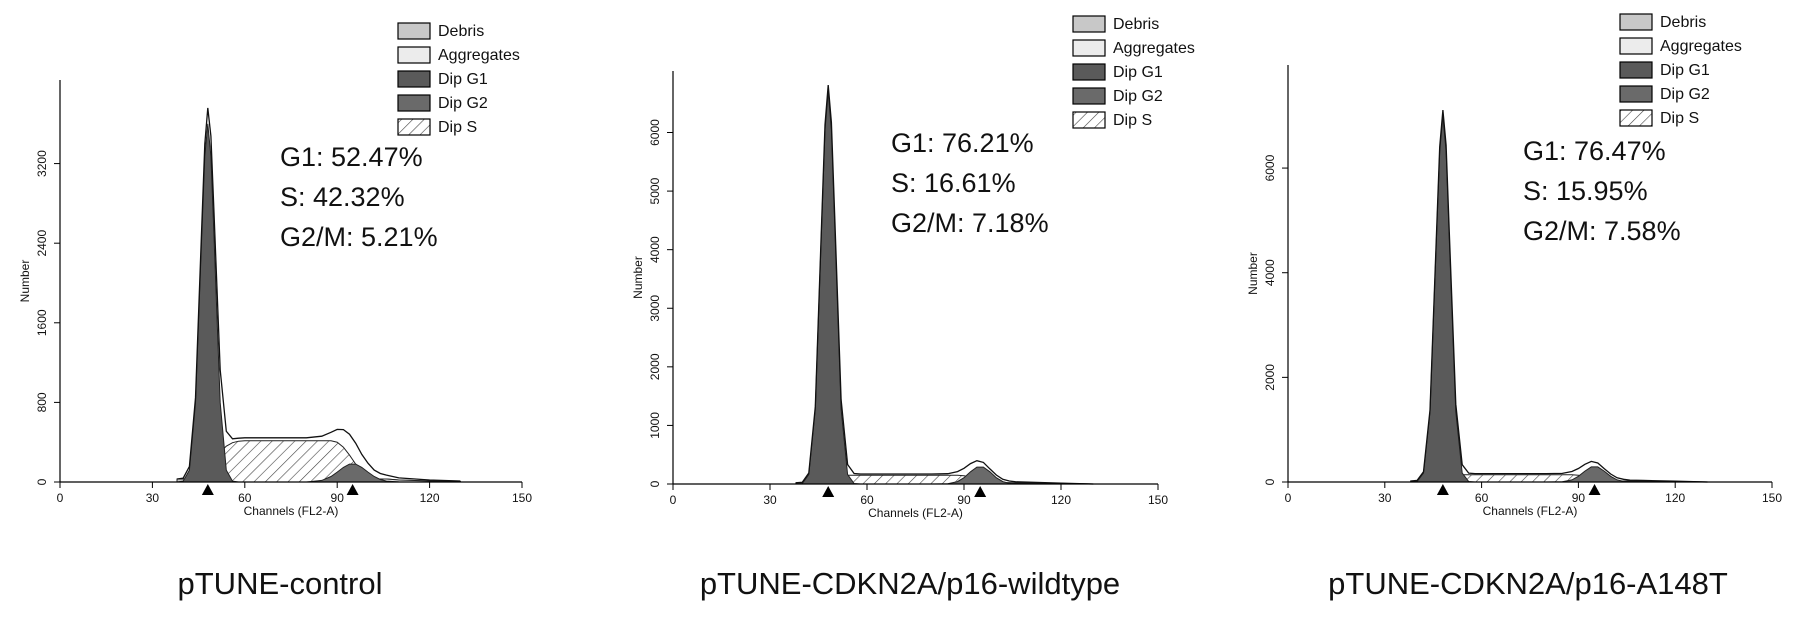 This screenshot has width=1795, height=620. What do you see at coordinates (42, 243) in the screenshot?
I see `y-tick-label: 2400` at bounding box center [42, 243].